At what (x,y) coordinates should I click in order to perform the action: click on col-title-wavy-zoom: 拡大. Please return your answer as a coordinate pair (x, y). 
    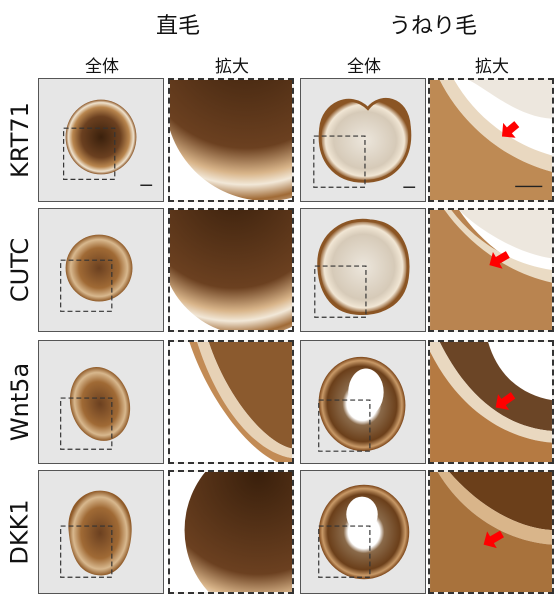
    Looking at the image, I should click on (492, 67).